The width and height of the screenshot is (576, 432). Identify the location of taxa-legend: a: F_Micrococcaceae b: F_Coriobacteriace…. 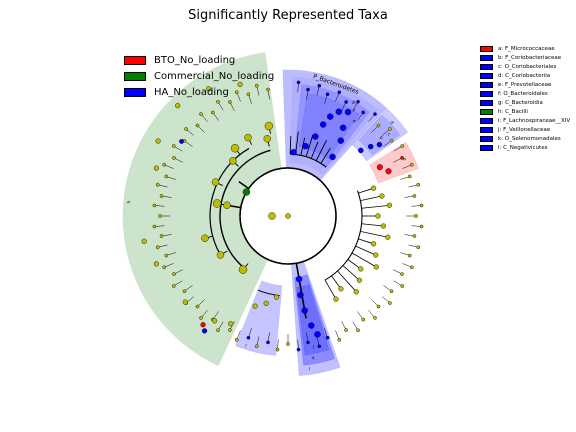
(525, 98).